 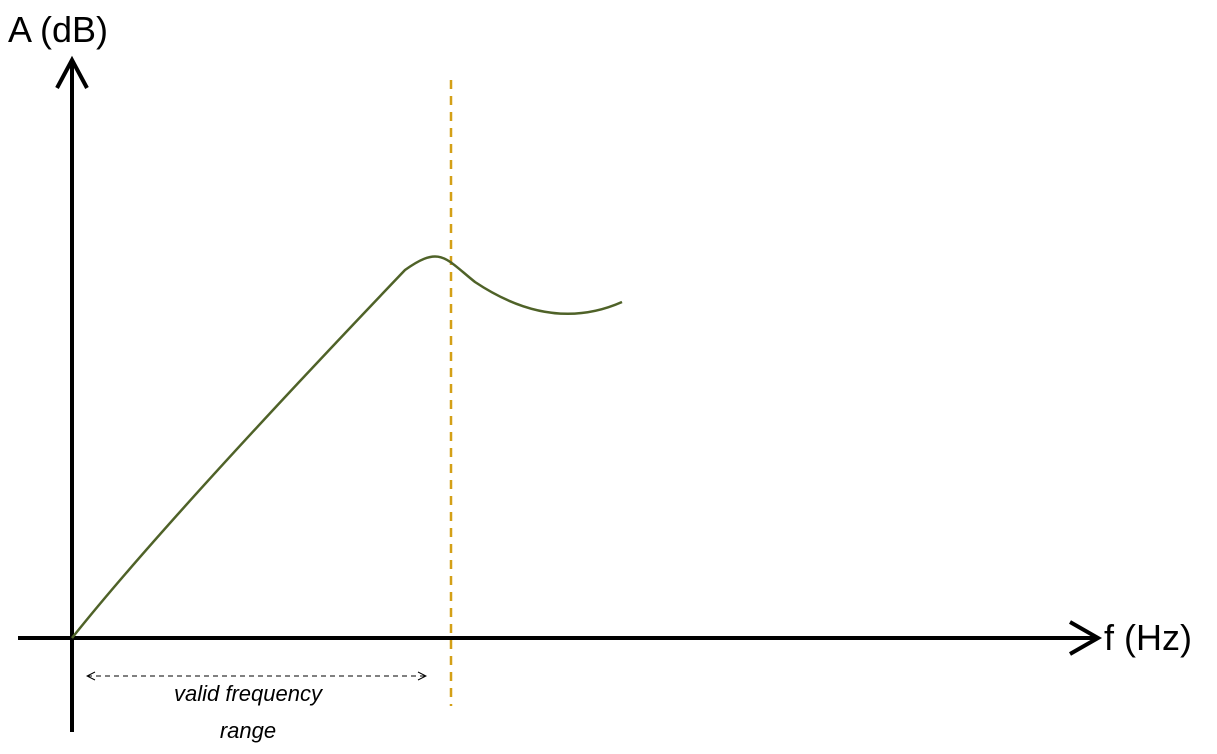 I want to click on valid-range-label-line2: range, so click(x=248, y=730).